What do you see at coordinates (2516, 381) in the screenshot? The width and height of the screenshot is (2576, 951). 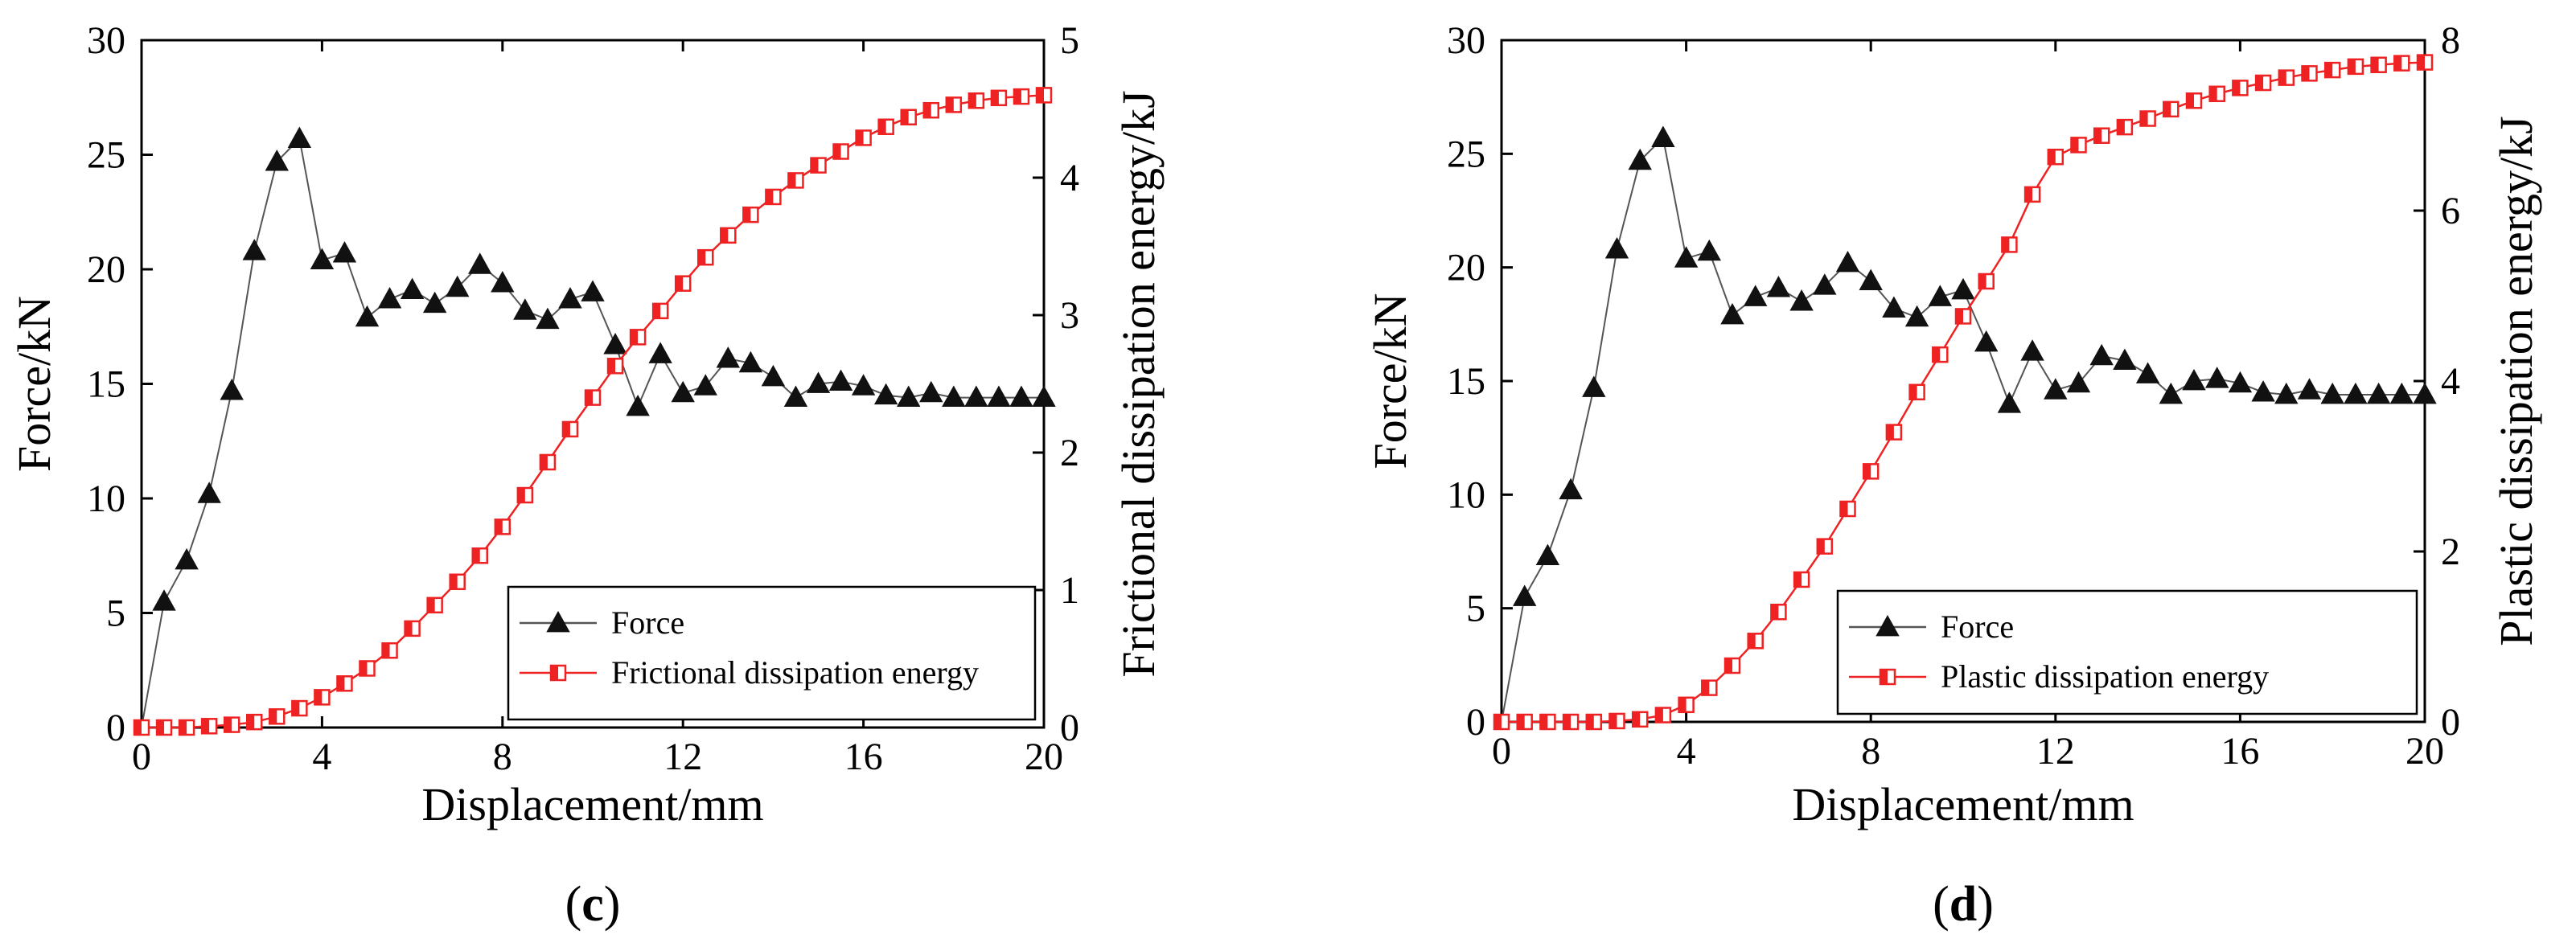 I see `y2-axis-title: Plastic dissipation energy/kJ` at bounding box center [2516, 381].